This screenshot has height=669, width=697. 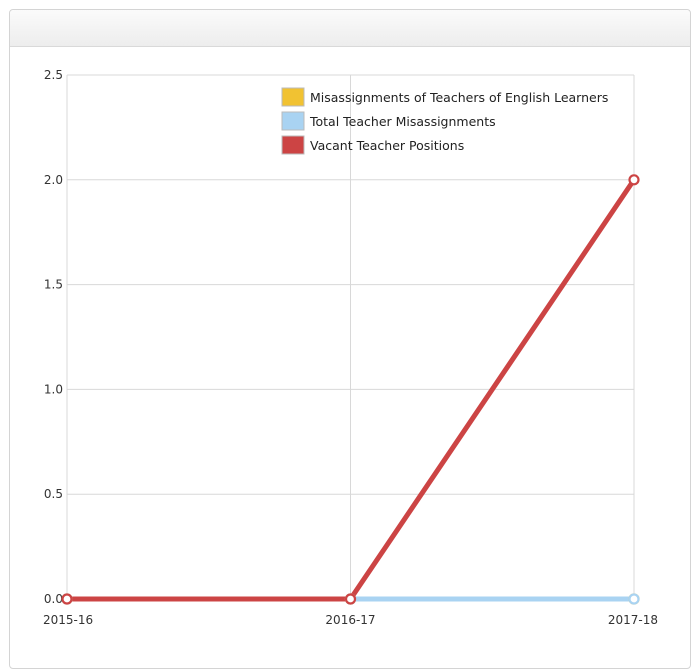 What do you see at coordinates (53, 285) in the screenshot?
I see `y-tick-label: 1.5` at bounding box center [53, 285].